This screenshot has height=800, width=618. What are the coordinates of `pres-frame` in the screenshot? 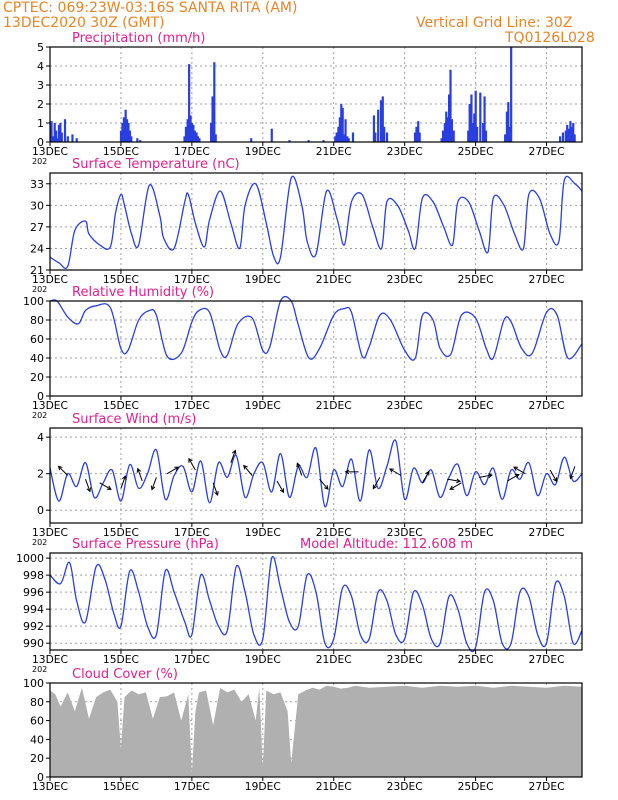 It's located at (316, 601).